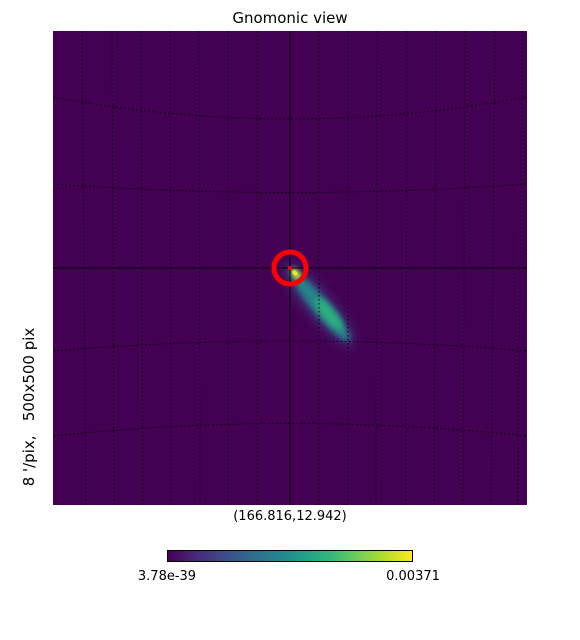  What do you see at coordinates (295, 273) in the screenshot?
I see `blob-max` at bounding box center [295, 273].